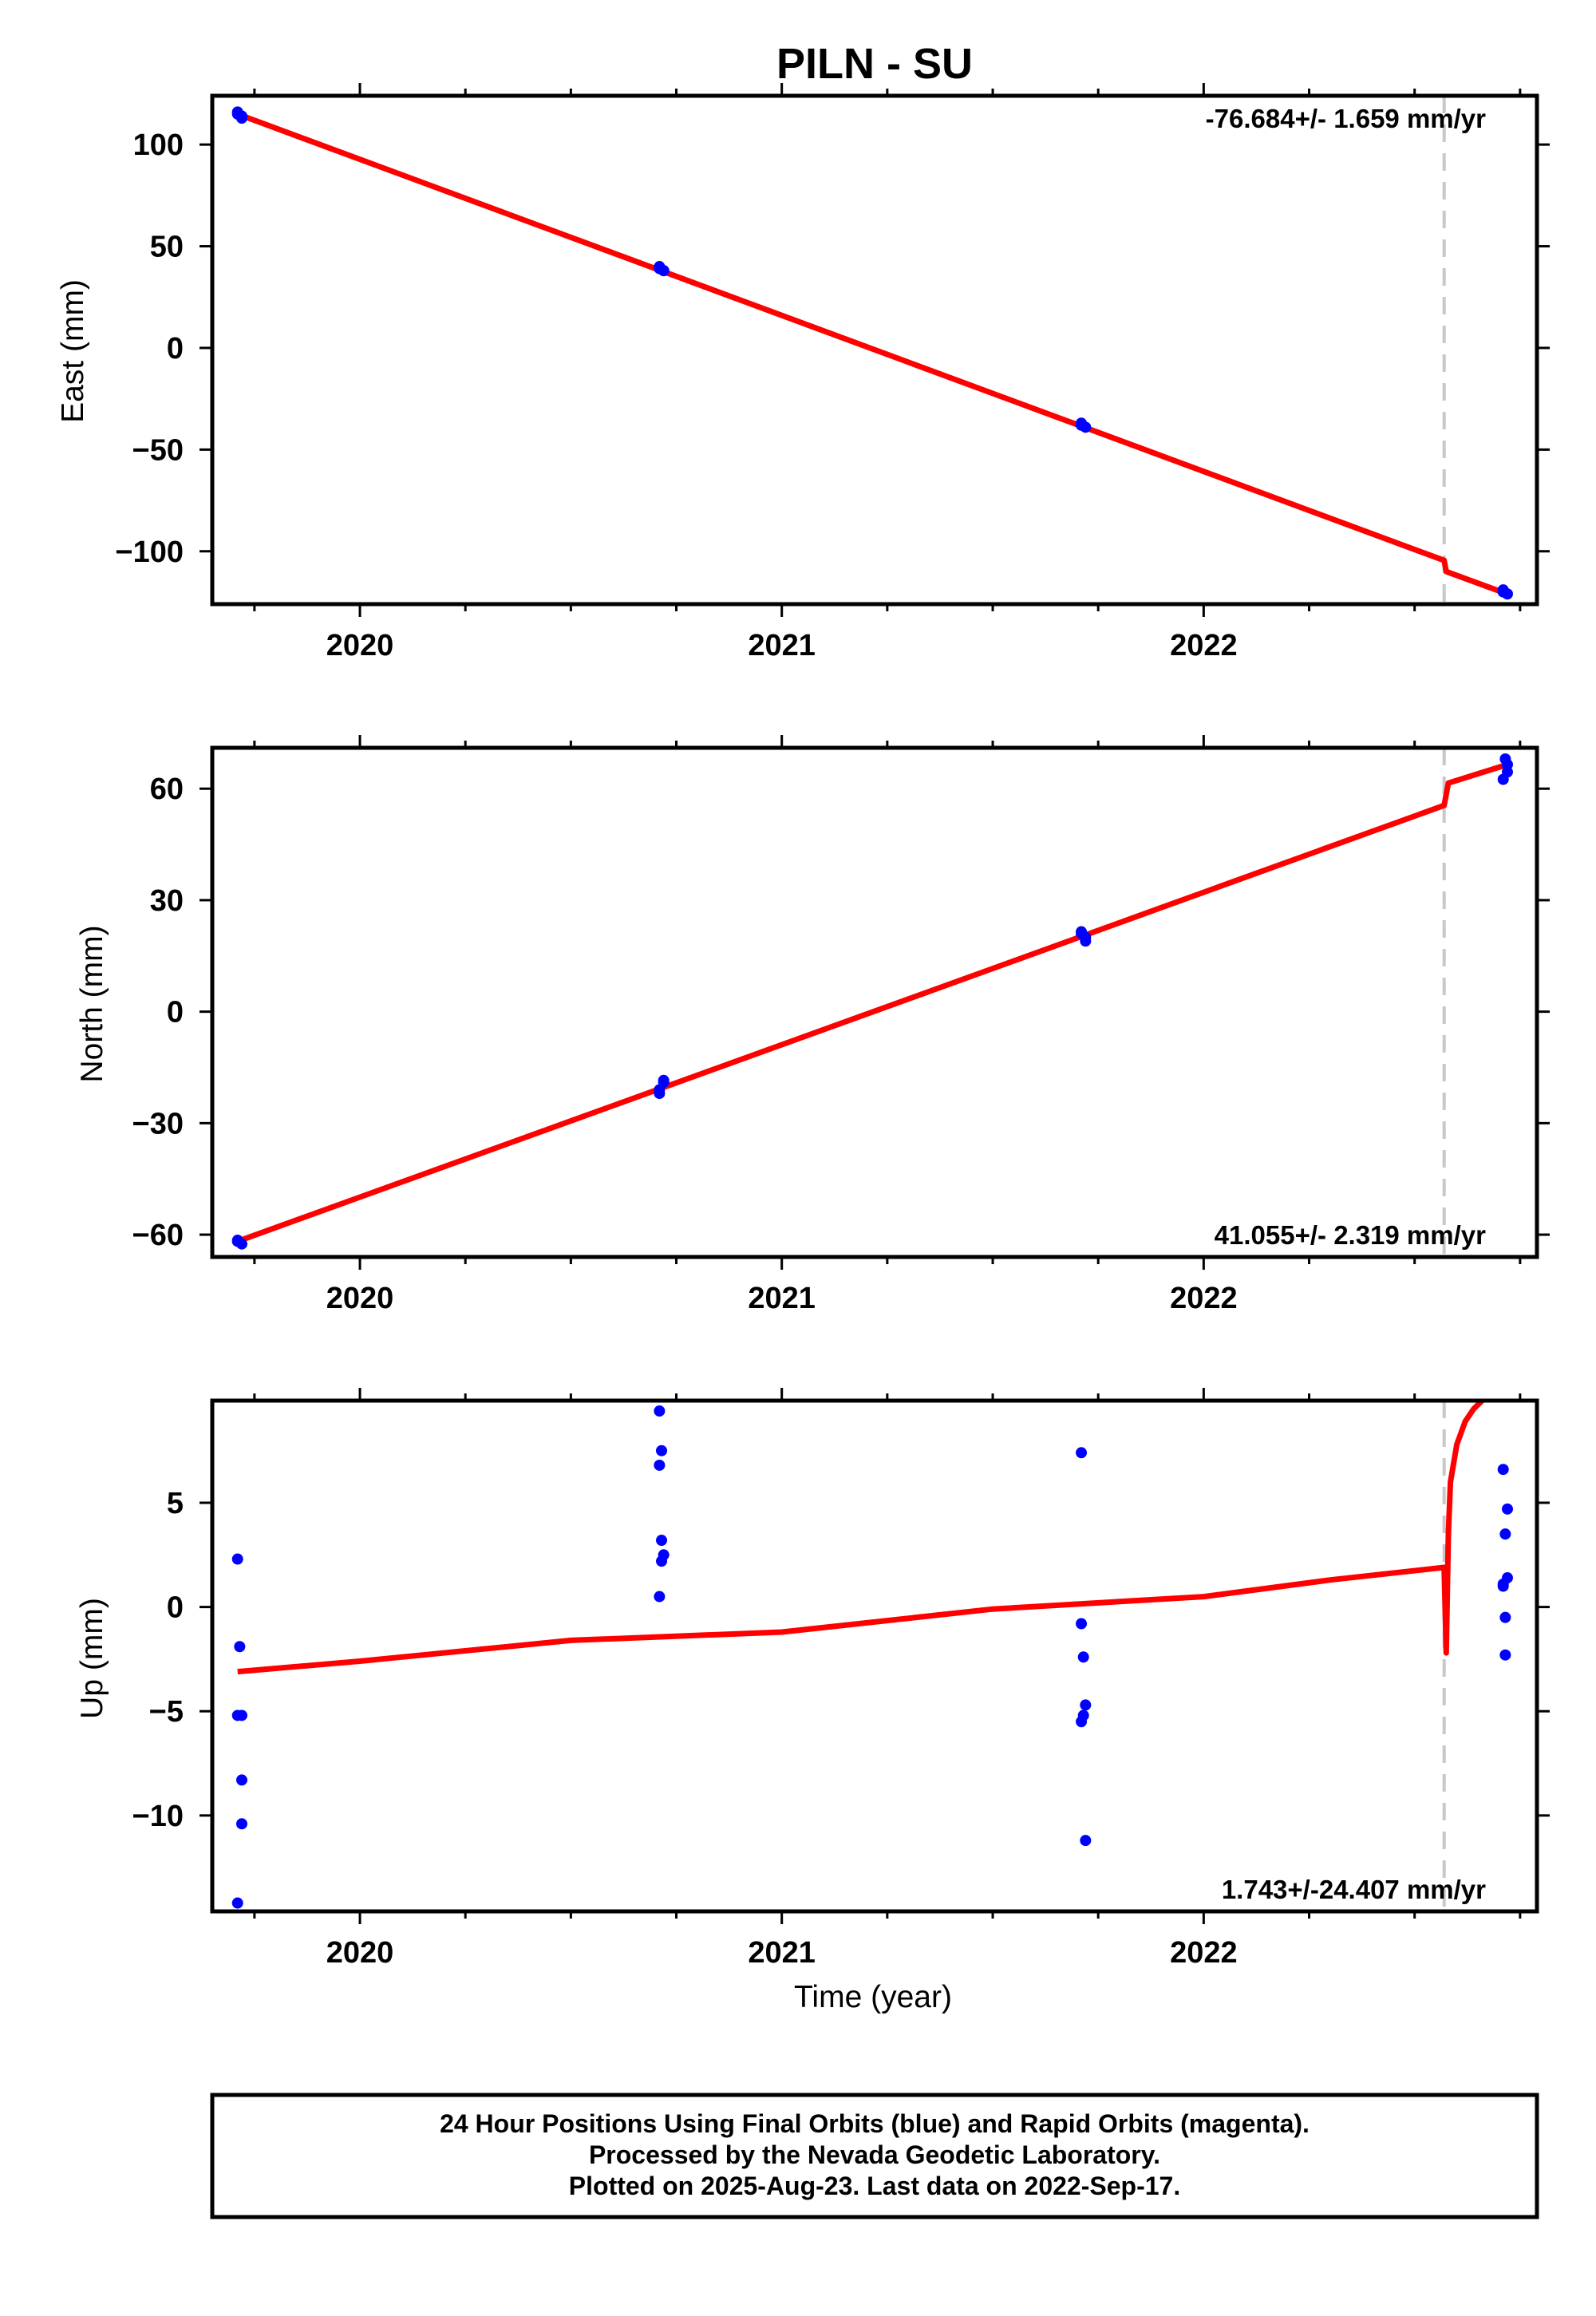 This screenshot has height=2316, width=1596. Describe the element at coordinates (167, 247) in the screenshot. I see `east-y-tick-label: 50` at that location.